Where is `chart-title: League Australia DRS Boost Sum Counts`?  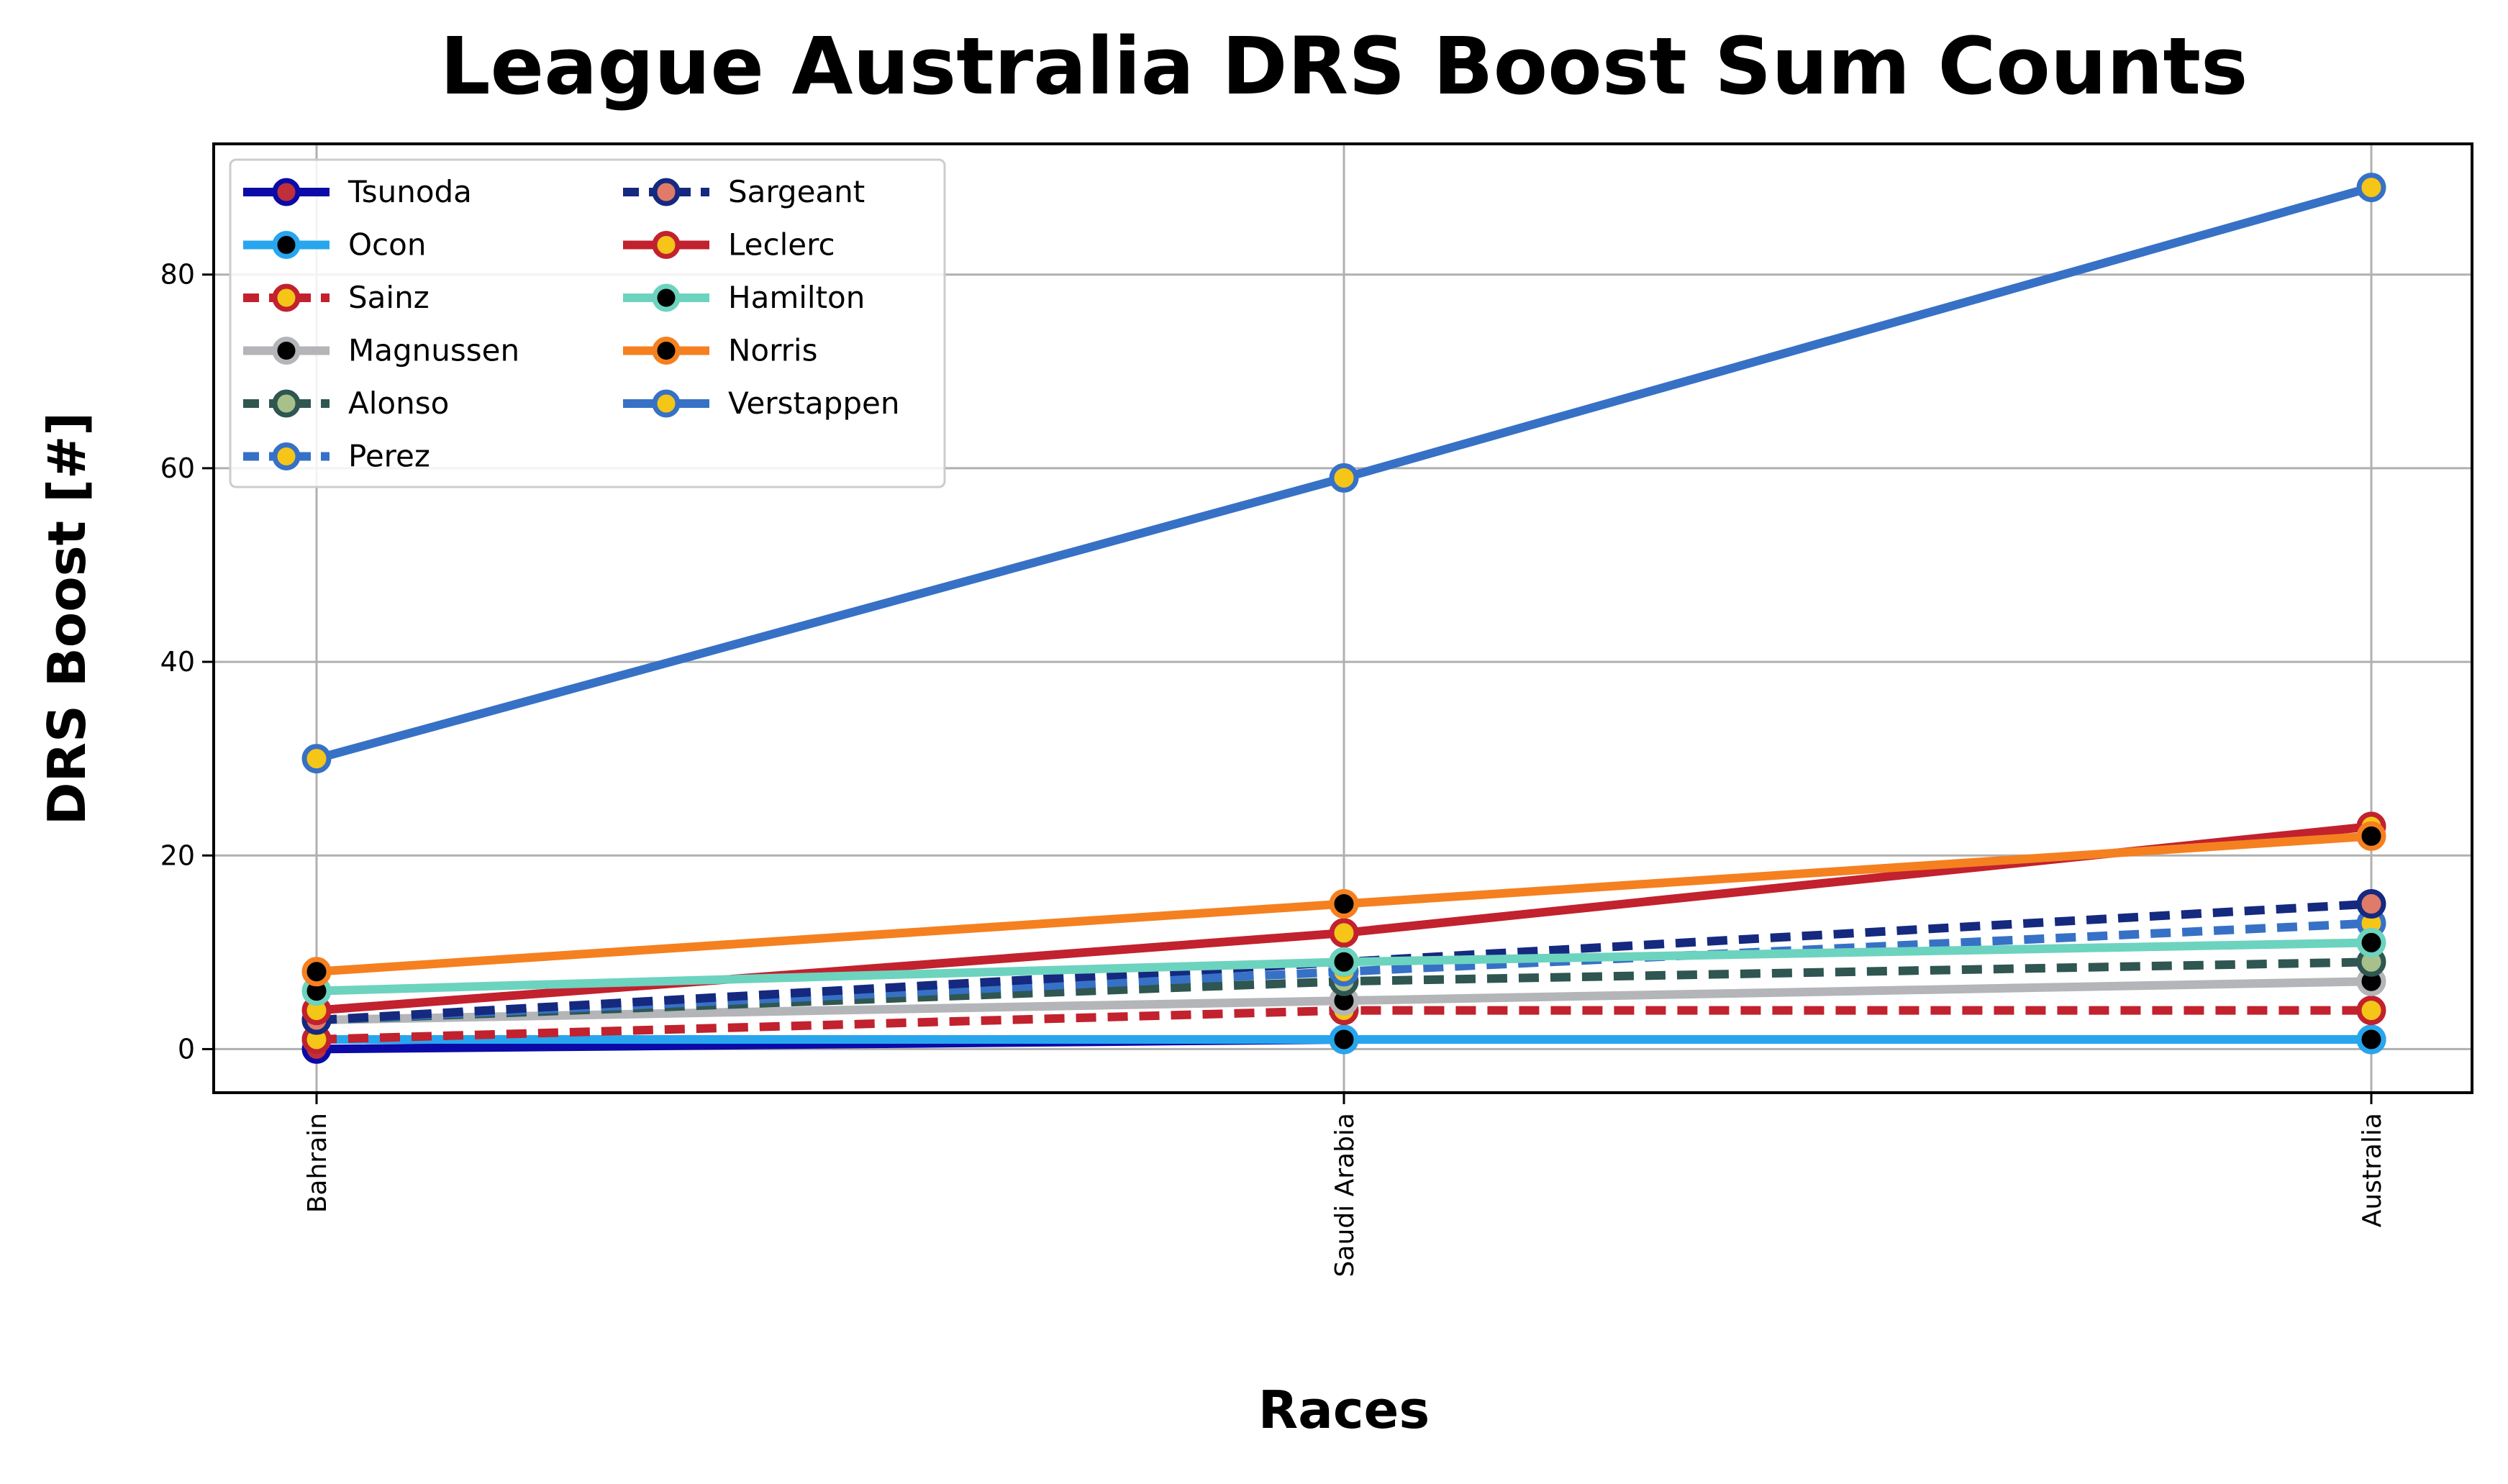 chart-title: League Australia DRS Boost Sum Counts is located at coordinates (1344, 66).